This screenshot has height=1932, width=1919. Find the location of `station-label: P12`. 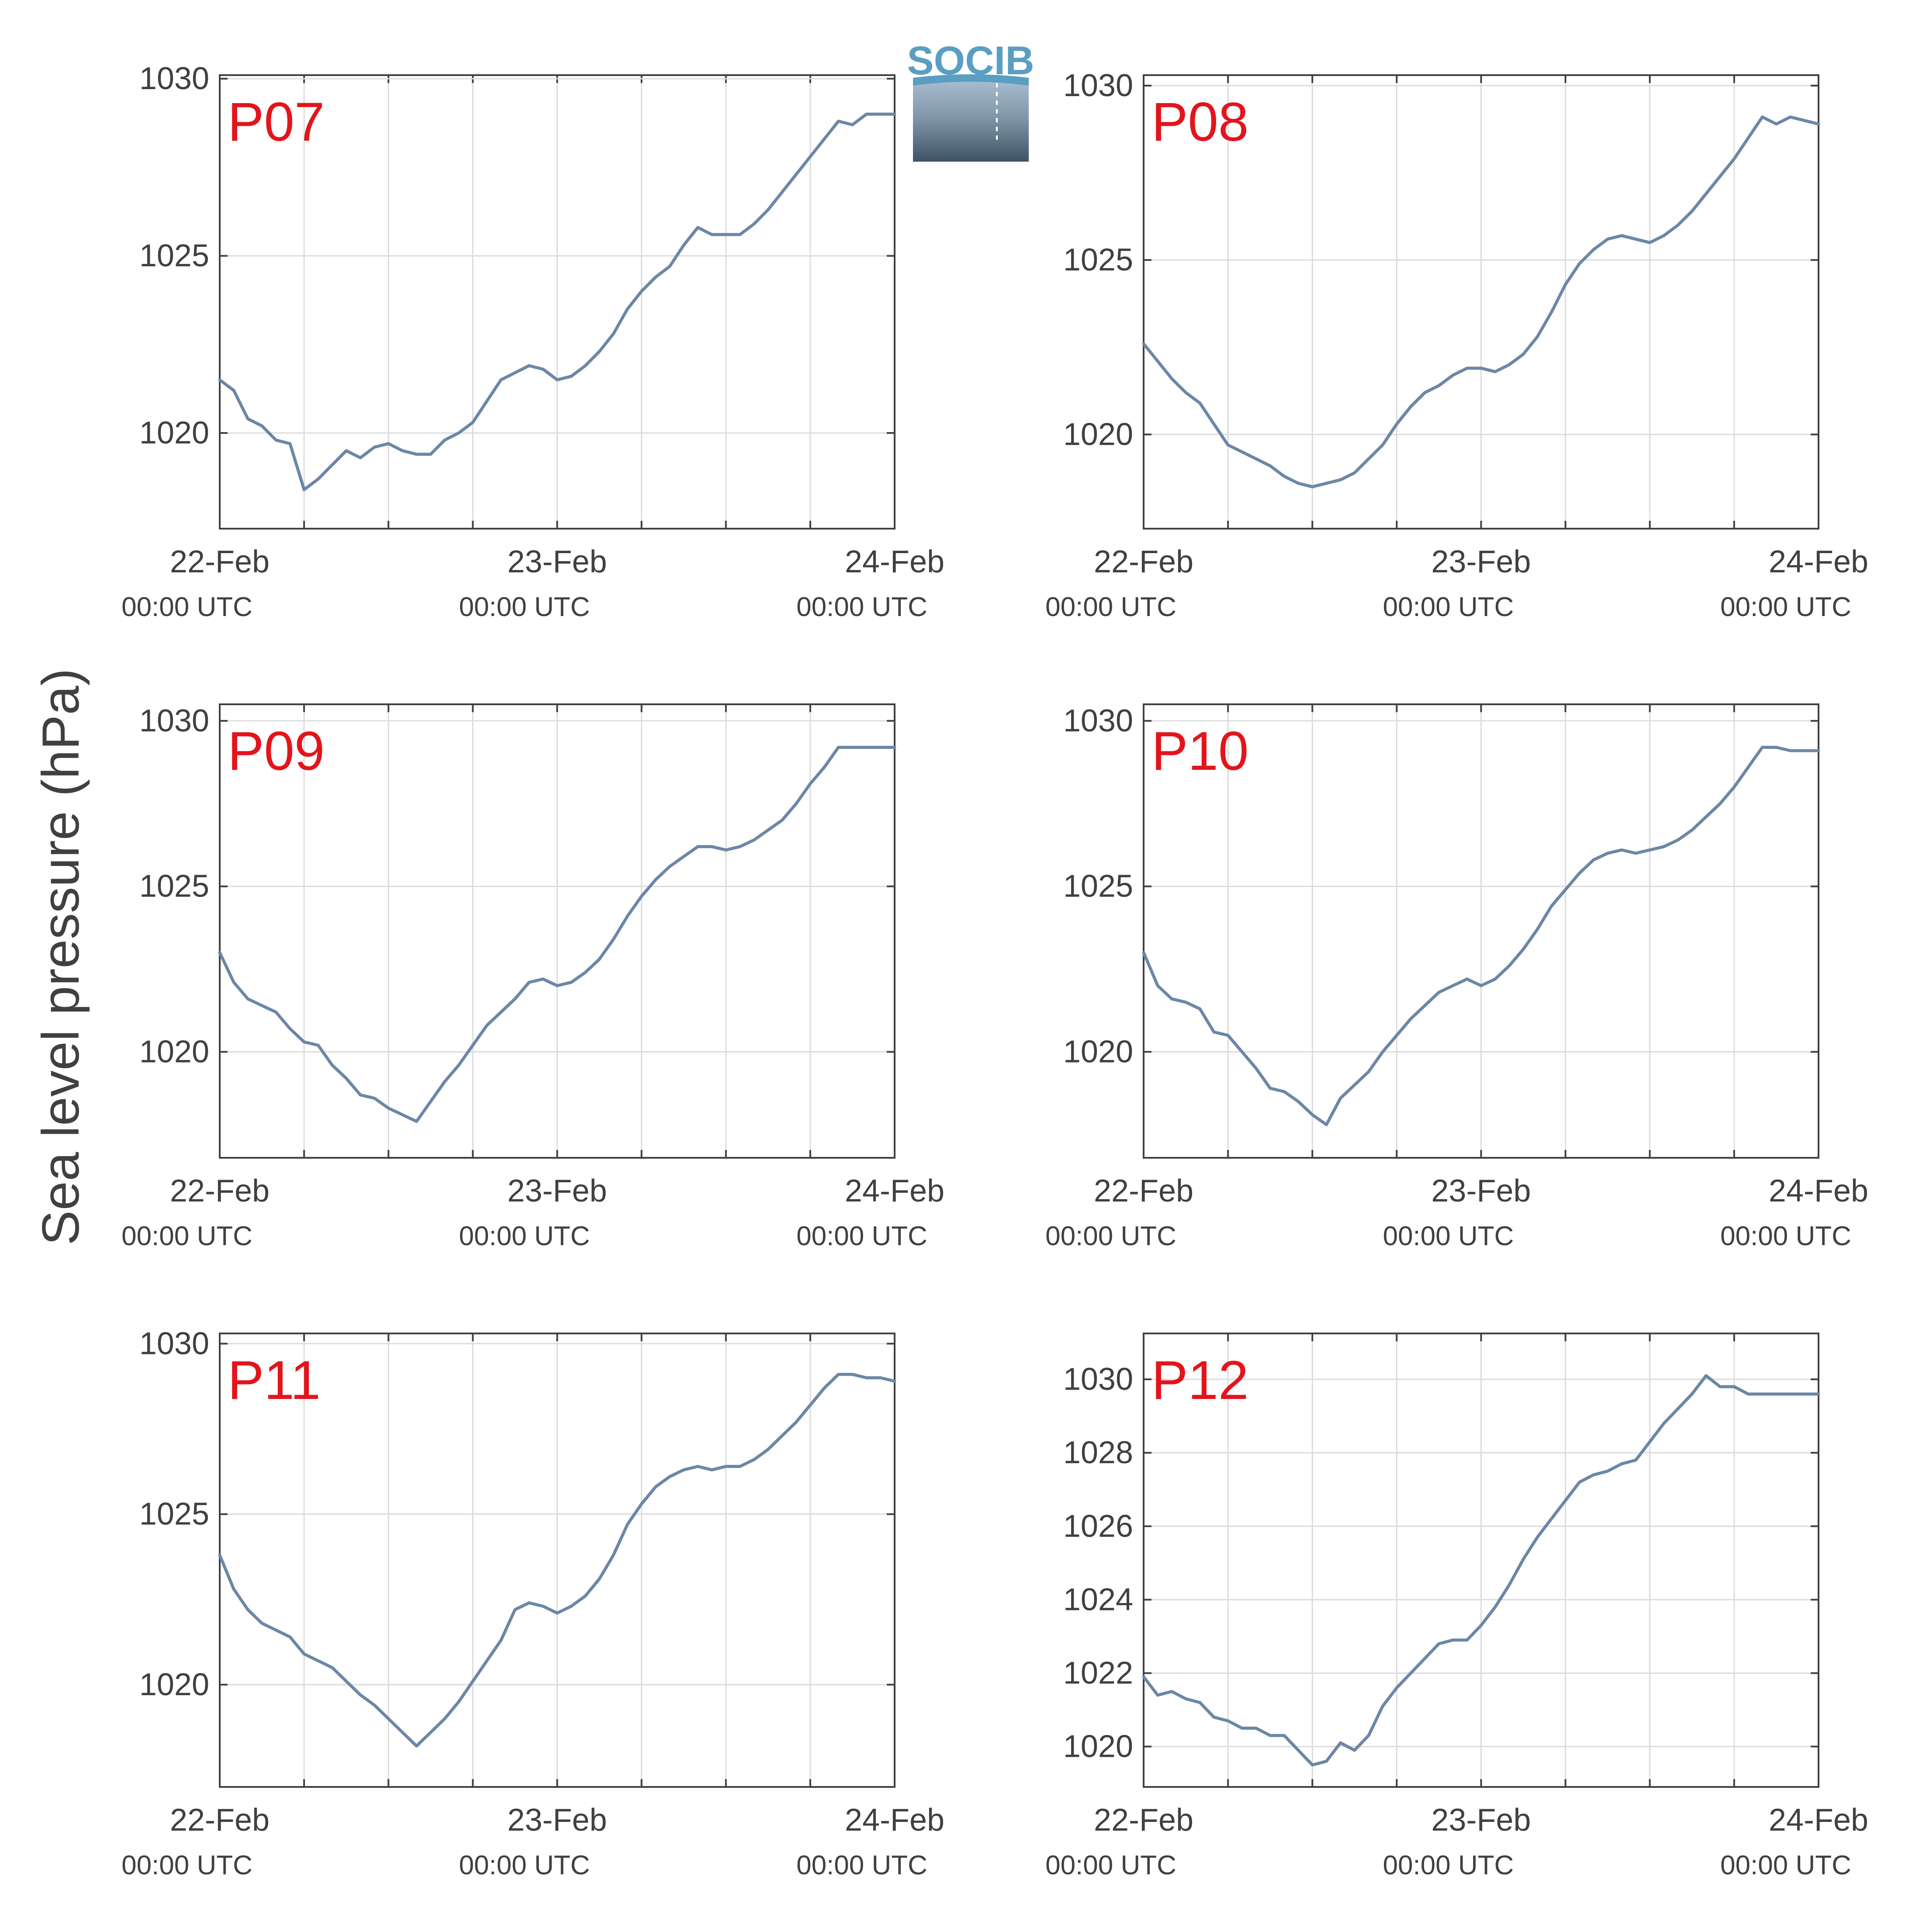

station-label: P12 is located at coordinates (1199, 1380).